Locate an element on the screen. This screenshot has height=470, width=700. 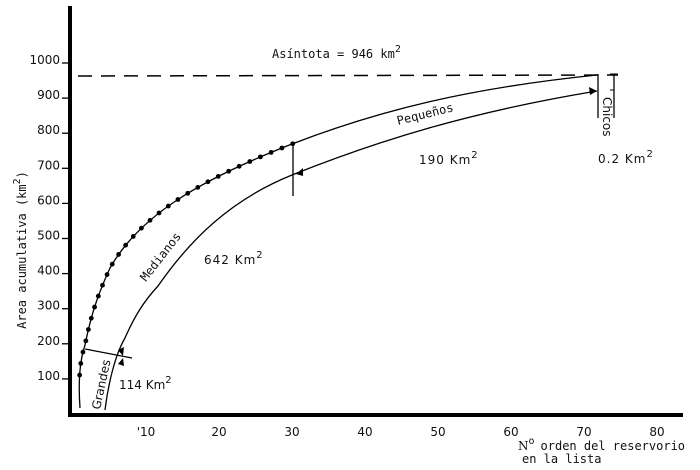
area-medianos: 642 Km2 is located at coordinates (234, 258).